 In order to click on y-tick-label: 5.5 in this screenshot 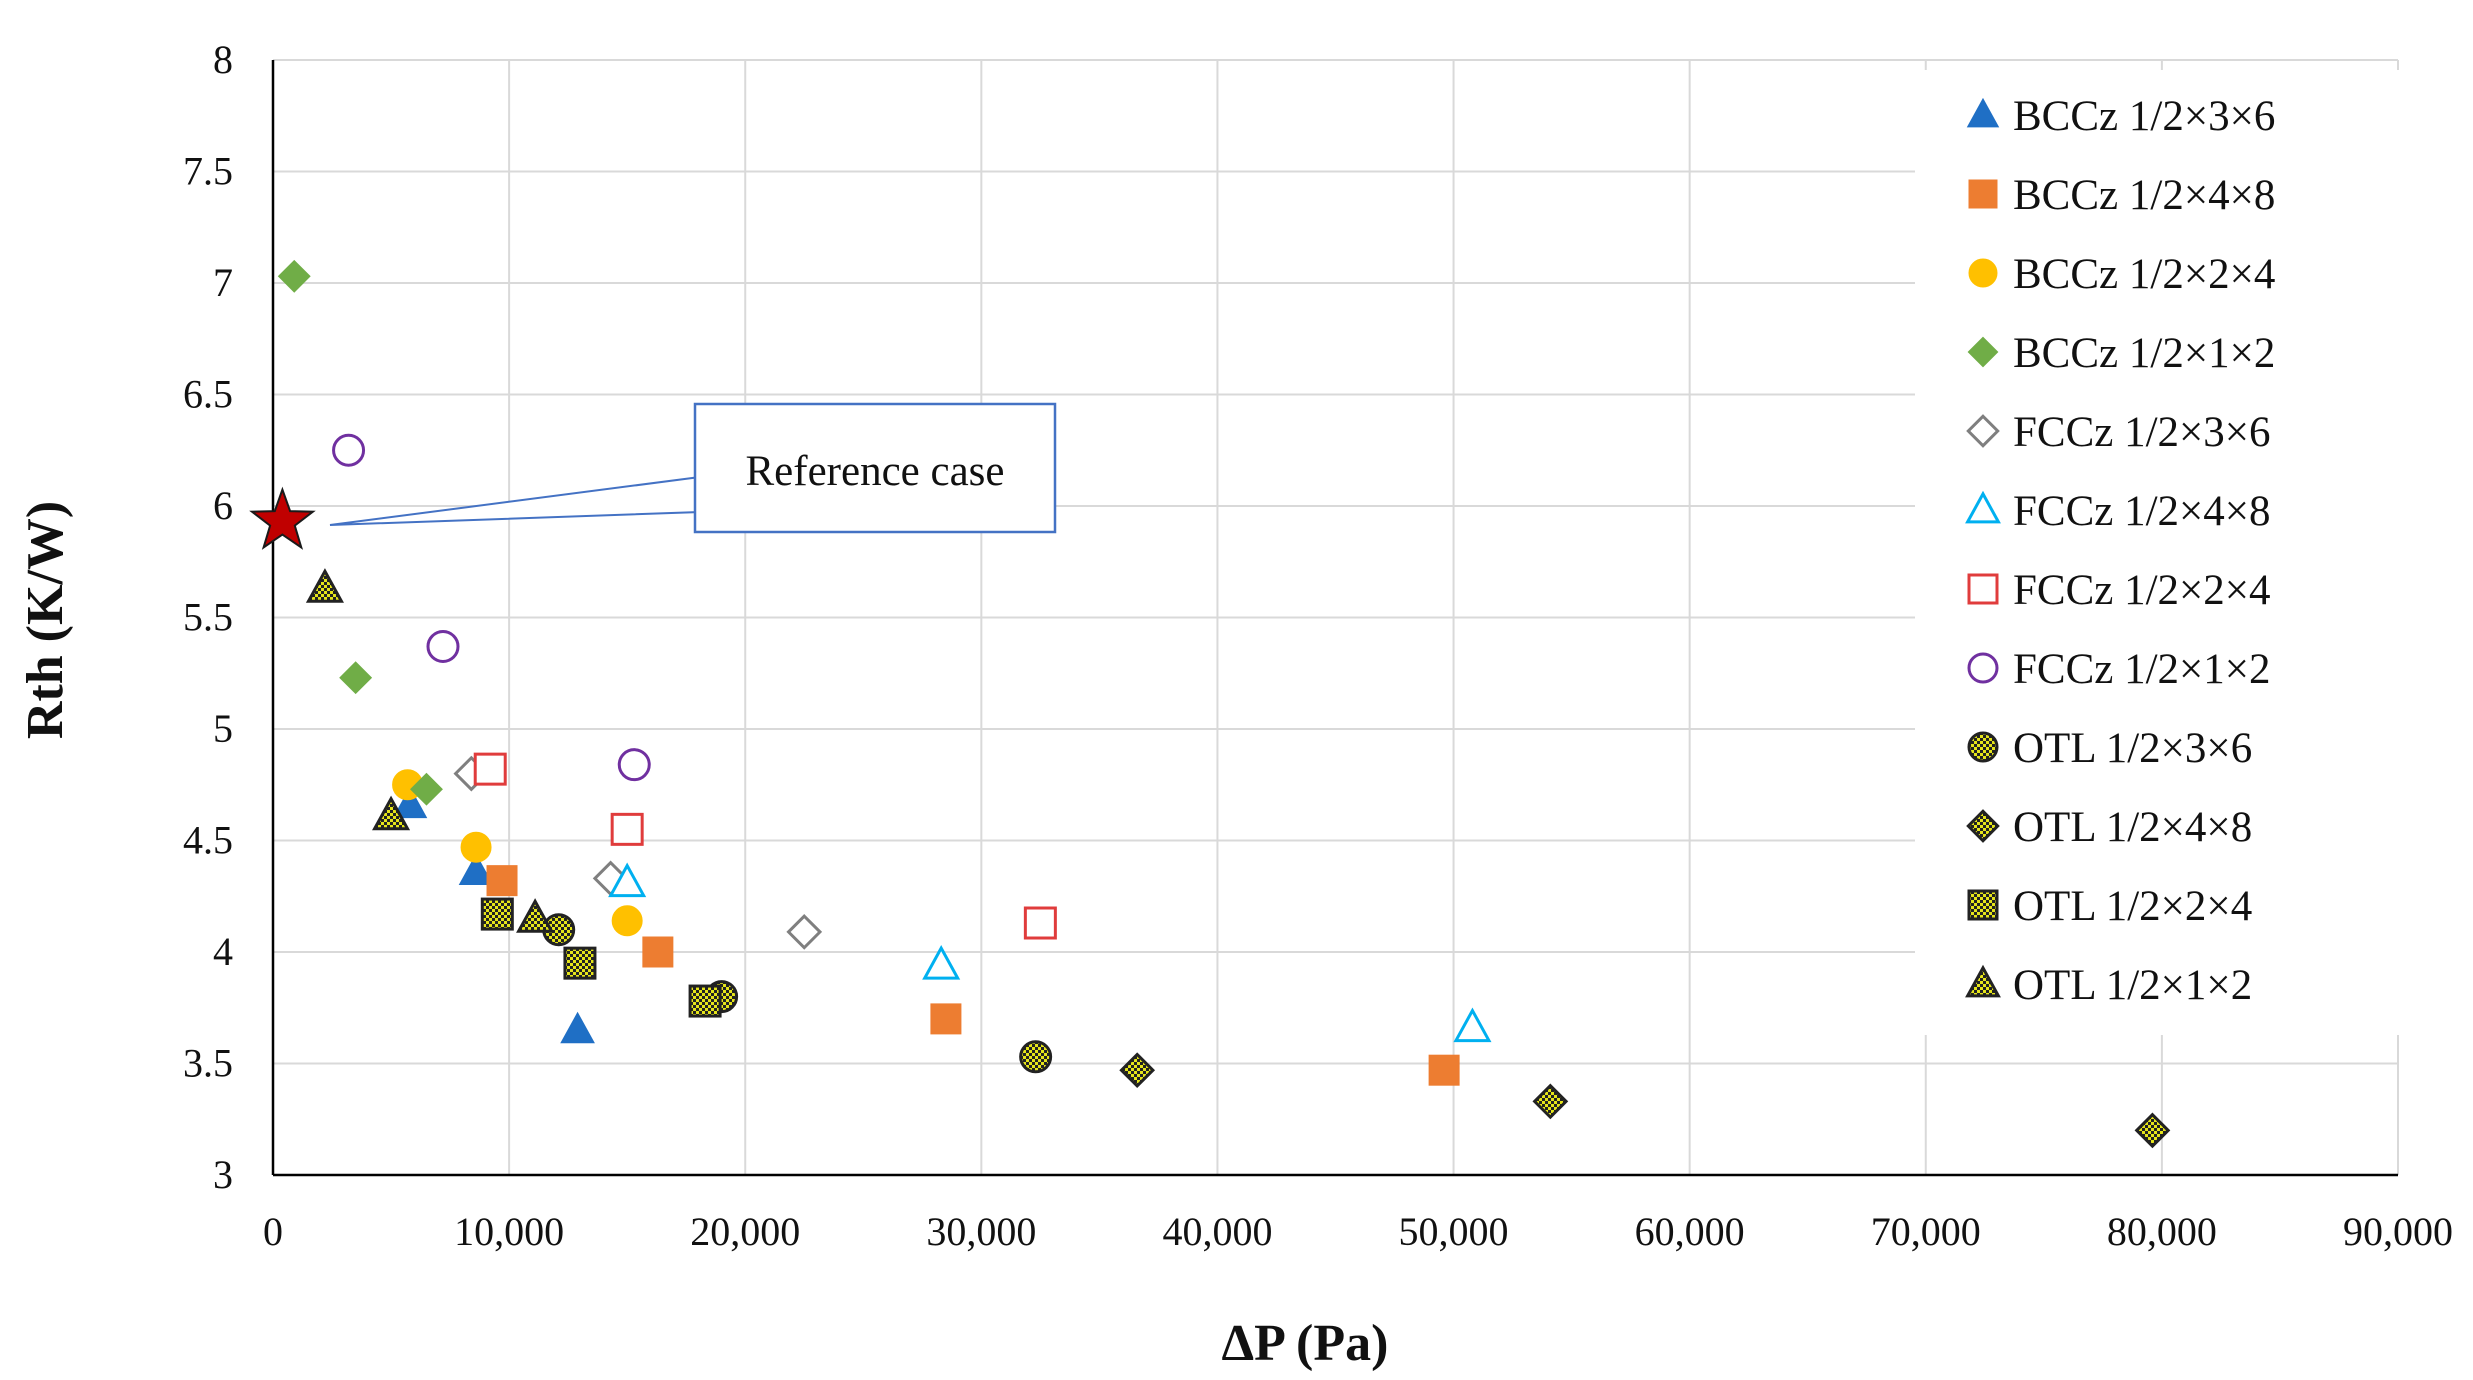, I will do `click(208, 617)`.